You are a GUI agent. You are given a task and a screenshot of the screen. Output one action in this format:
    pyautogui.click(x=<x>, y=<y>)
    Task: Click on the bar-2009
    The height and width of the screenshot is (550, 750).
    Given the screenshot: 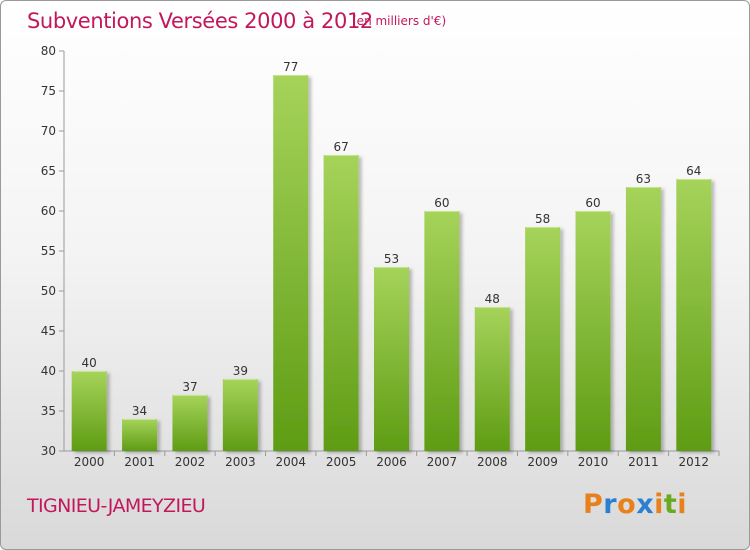 What is the action you would take?
    pyautogui.click(x=543, y=339)
    